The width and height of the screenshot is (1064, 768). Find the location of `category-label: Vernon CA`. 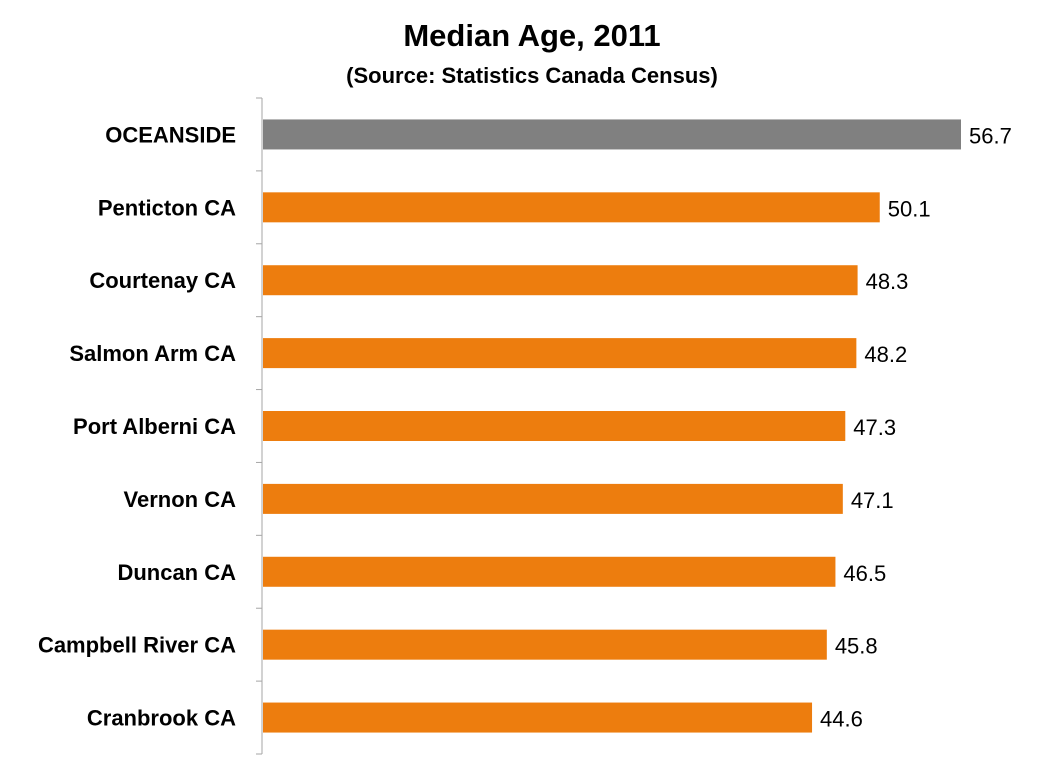

category-label: Vernon CA is located at coordinates (180, 499).